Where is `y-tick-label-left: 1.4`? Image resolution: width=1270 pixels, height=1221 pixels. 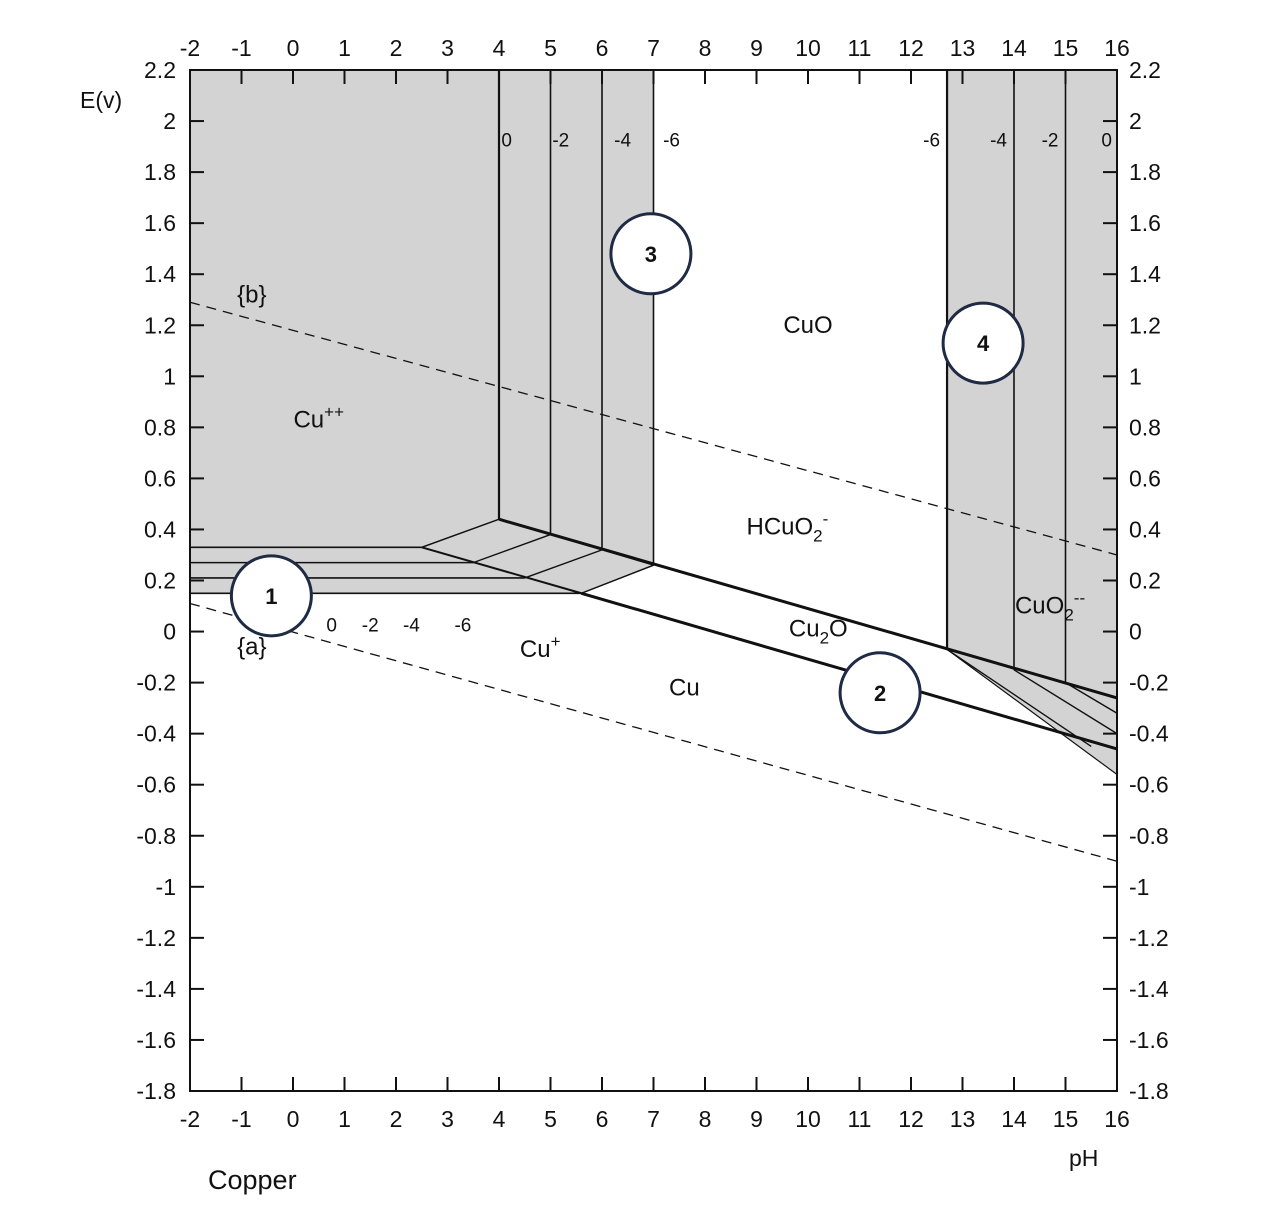 y-tick-label-left: 1.4 is located at coordinates (160, 274).